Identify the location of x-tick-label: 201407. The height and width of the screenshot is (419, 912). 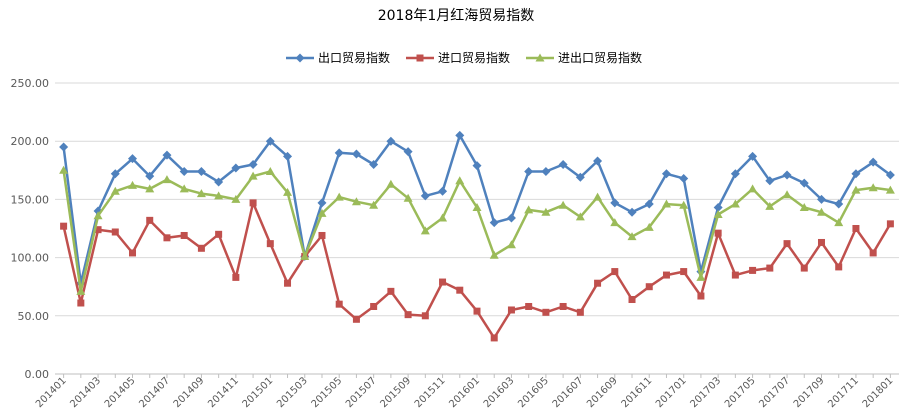
(154, 392).